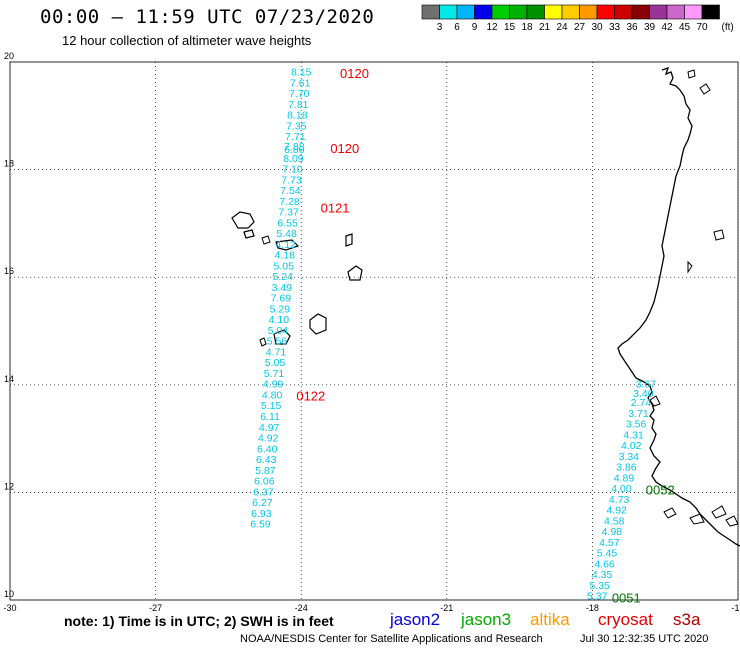 This screenshot has width=740, height=650. What do you see at coordinates (287, 223) in the screenshot?
I see `swh-value: 6.55` at bounding box center [287, 223].